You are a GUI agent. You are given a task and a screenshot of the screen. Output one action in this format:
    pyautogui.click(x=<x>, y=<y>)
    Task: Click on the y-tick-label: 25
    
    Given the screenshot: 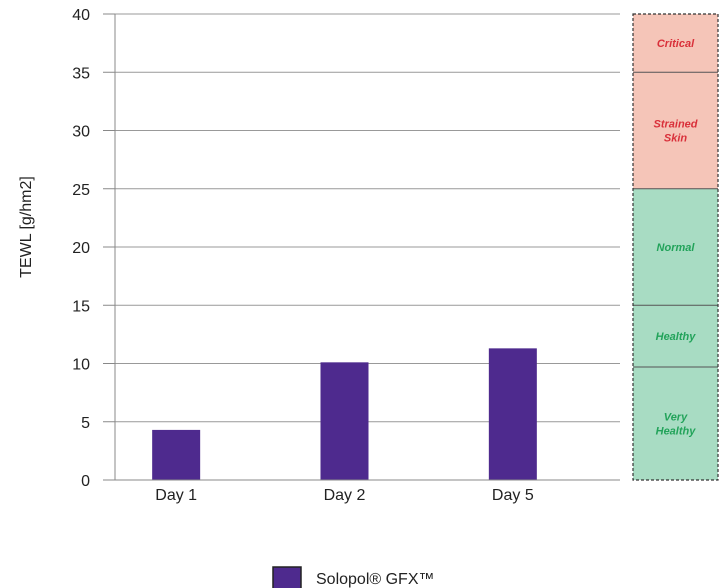 What is the action you would take?
    pyautogui.click(x=81, y=190)
    